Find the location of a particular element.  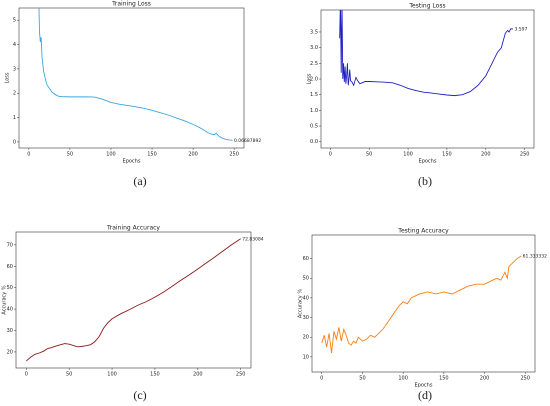

y-tick-label: 0.0 is located at coordinates (314, 142).